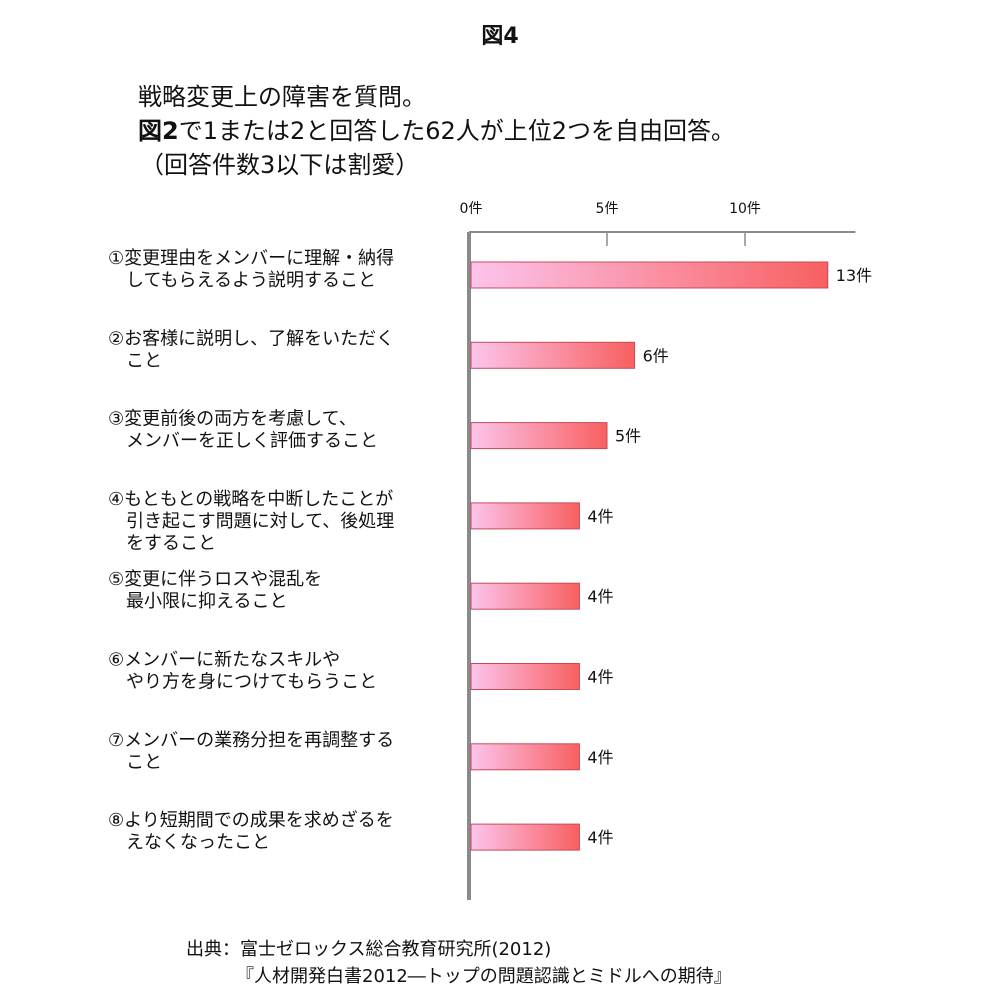  I want to click on category-label: ①変更理由をメンバーに理解・納得, so click(251, 258).